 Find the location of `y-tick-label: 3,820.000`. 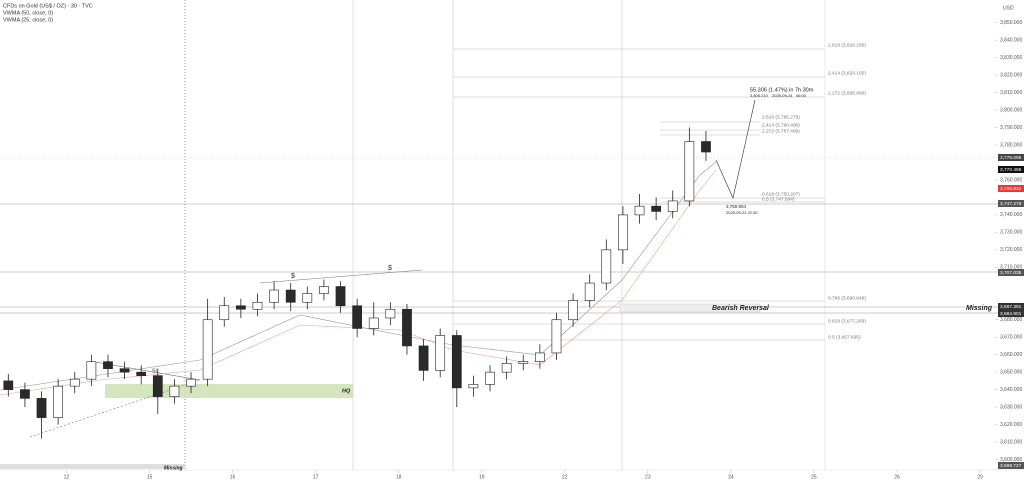

y-tick-label: 3,820.000 is located at coordinates (1011, 75).